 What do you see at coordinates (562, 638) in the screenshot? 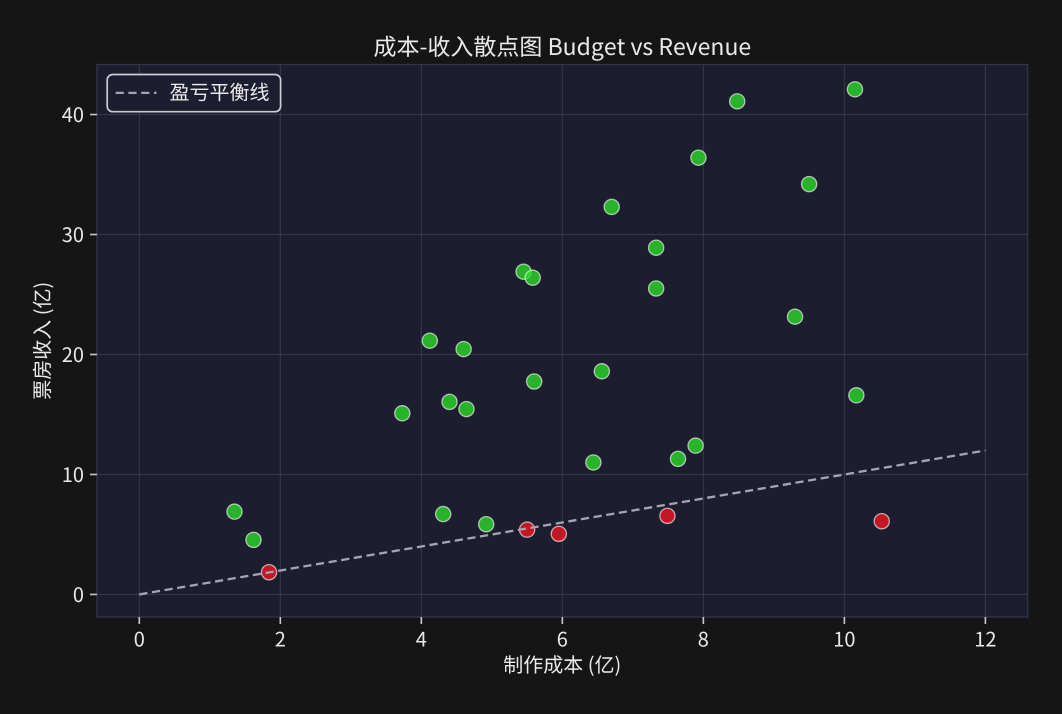
I see `x-tick-label: 6` at bounding box center [562, 638].